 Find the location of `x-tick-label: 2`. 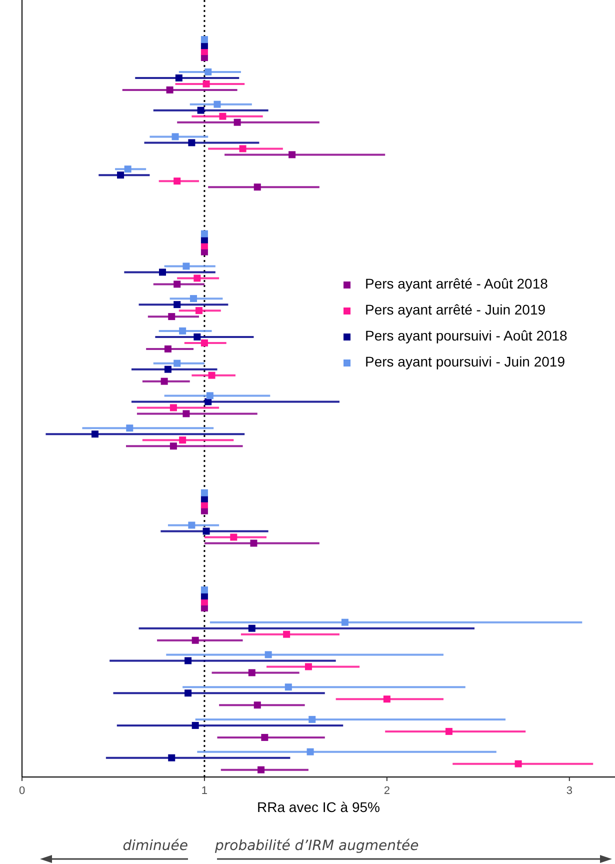

x-tick-label: 2 is located at coordinates (387, 791).